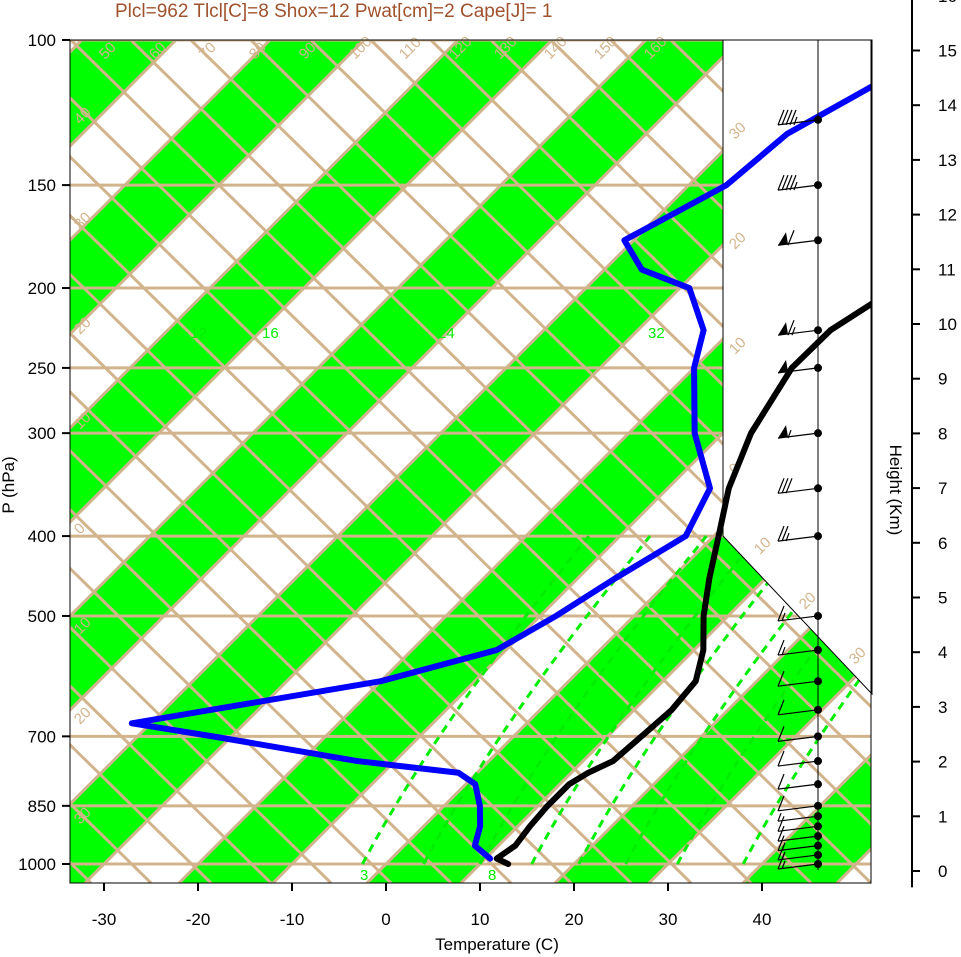 The height and width of the screenshot is (957, 961). What do you see at coordinates (942, 707) in the screenshot?
I see `height-tick-label: 3` at bounding box center [942, 707].